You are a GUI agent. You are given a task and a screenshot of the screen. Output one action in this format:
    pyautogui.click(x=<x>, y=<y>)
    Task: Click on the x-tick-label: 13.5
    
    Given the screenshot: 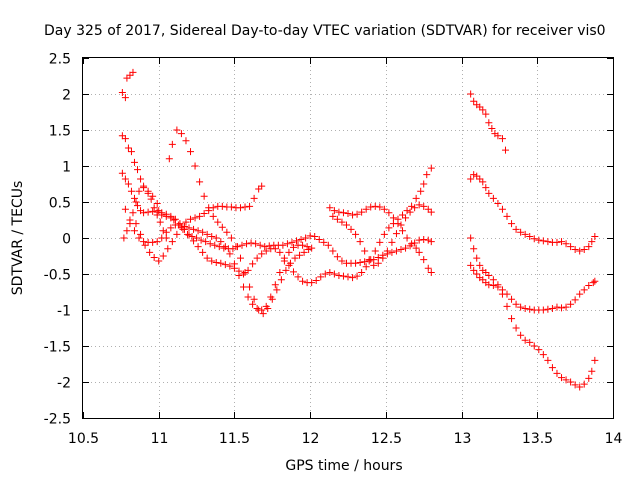 What is the action you would take?
    pyautogui.click(x=537, y=439)
    